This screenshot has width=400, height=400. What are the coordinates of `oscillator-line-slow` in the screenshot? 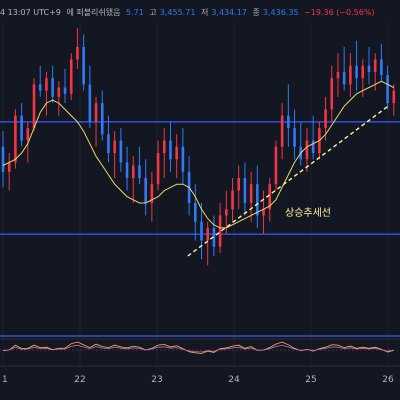 It's located at (198, 348).